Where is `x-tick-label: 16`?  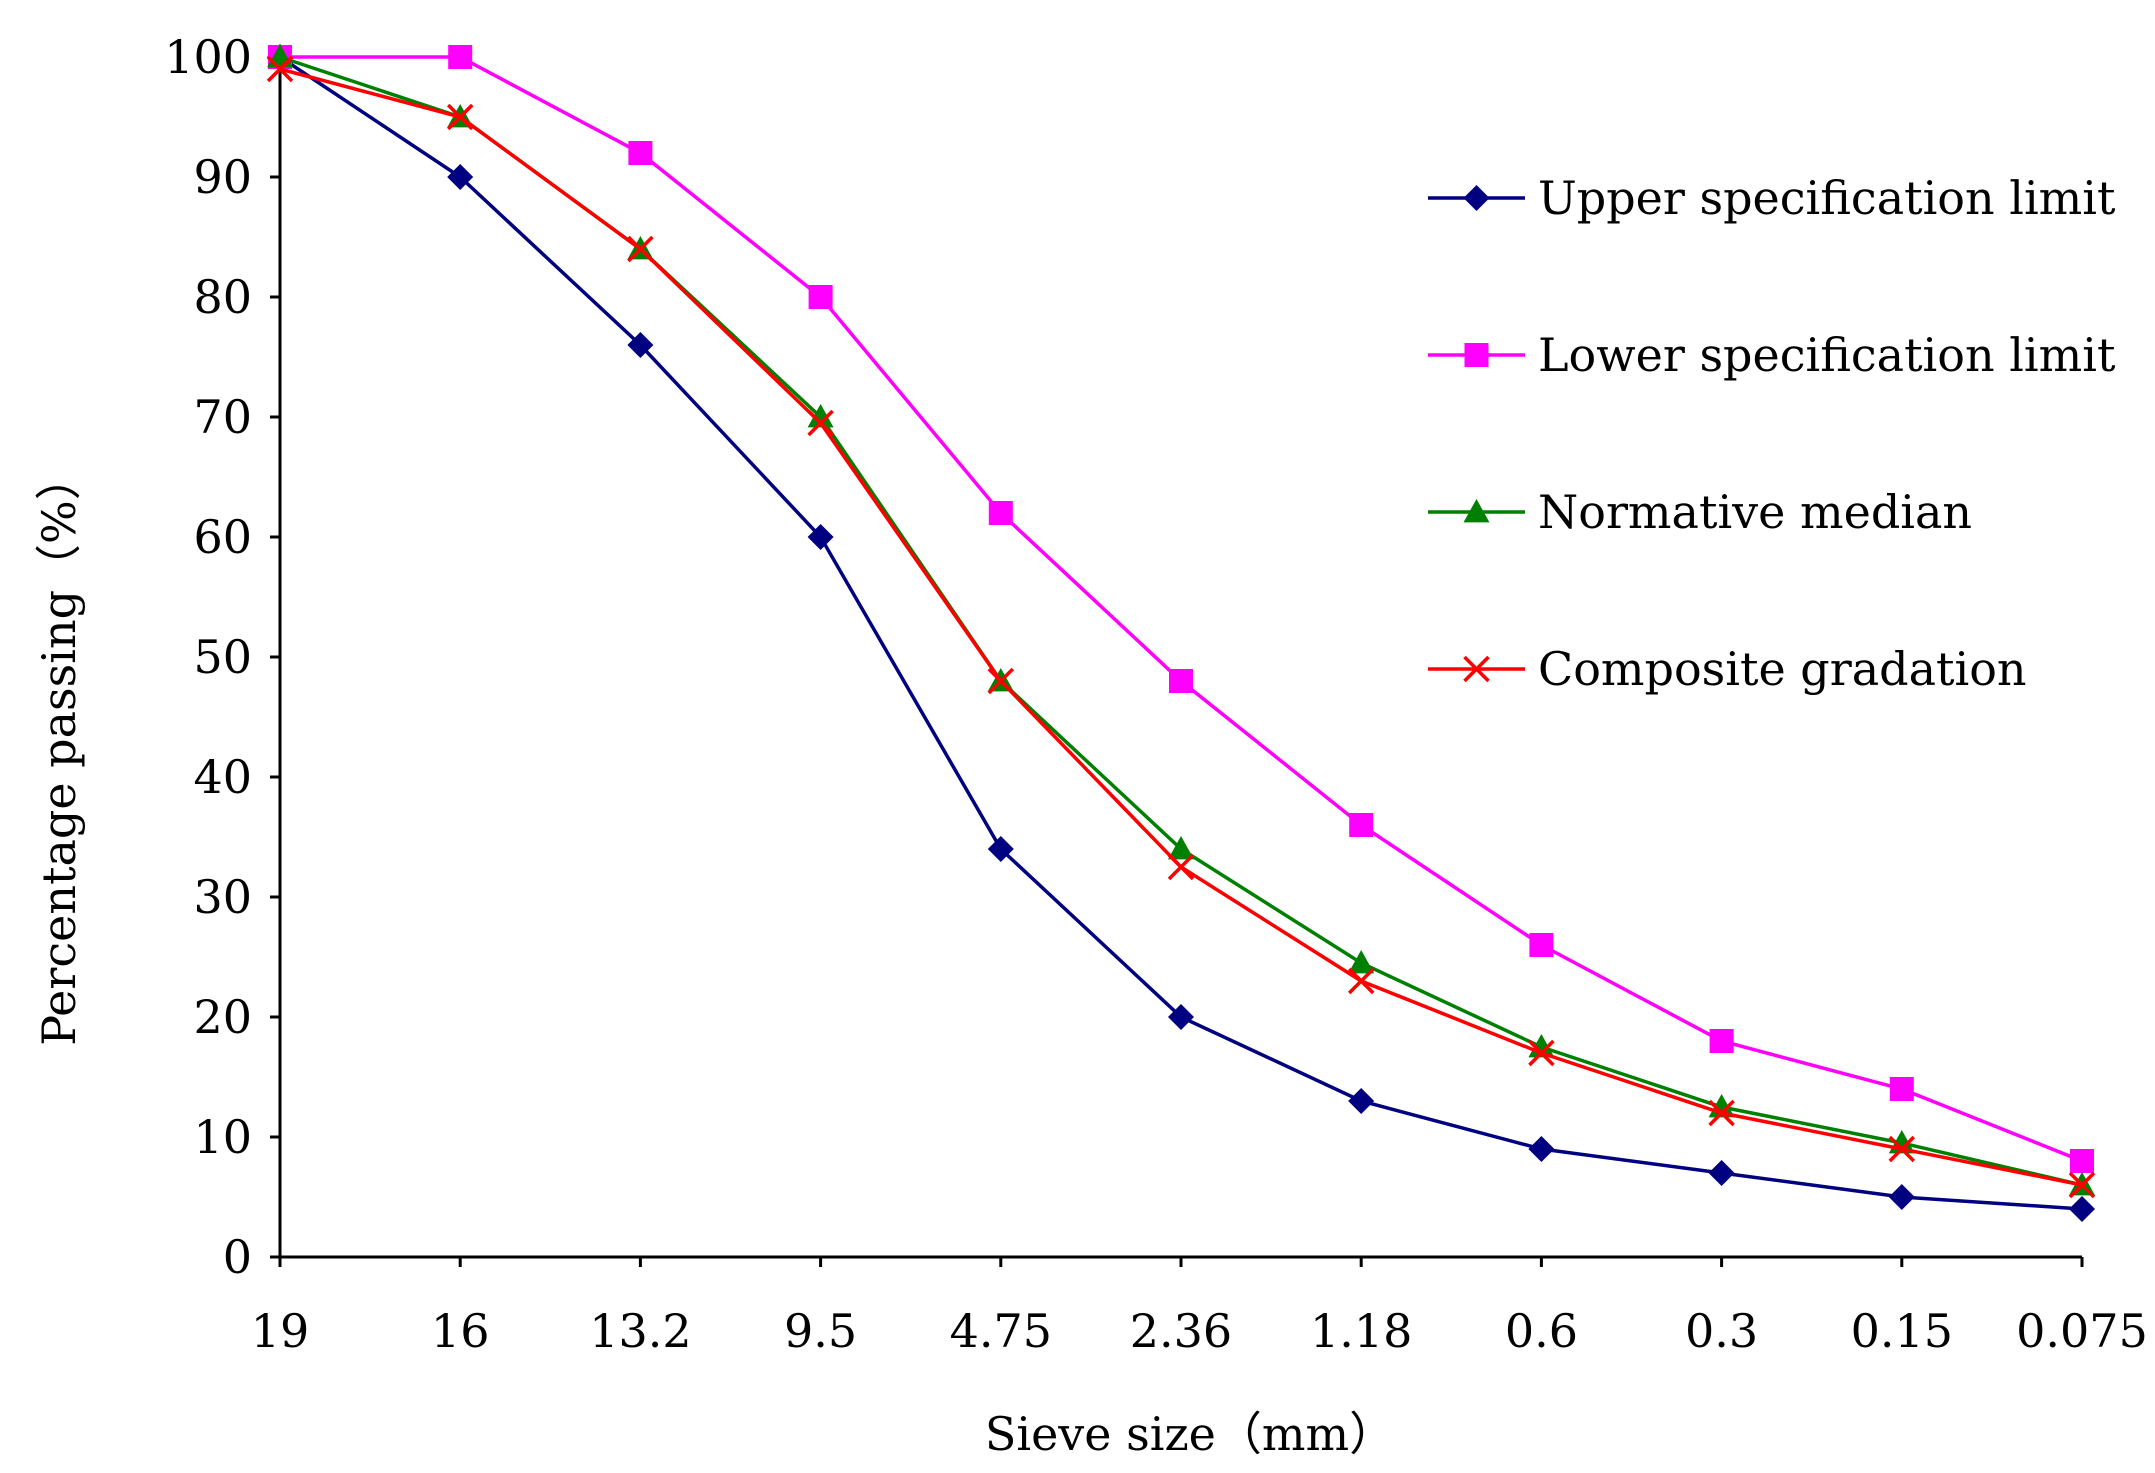 x-tick-label: 16 is located at coordinates (460, 1331).